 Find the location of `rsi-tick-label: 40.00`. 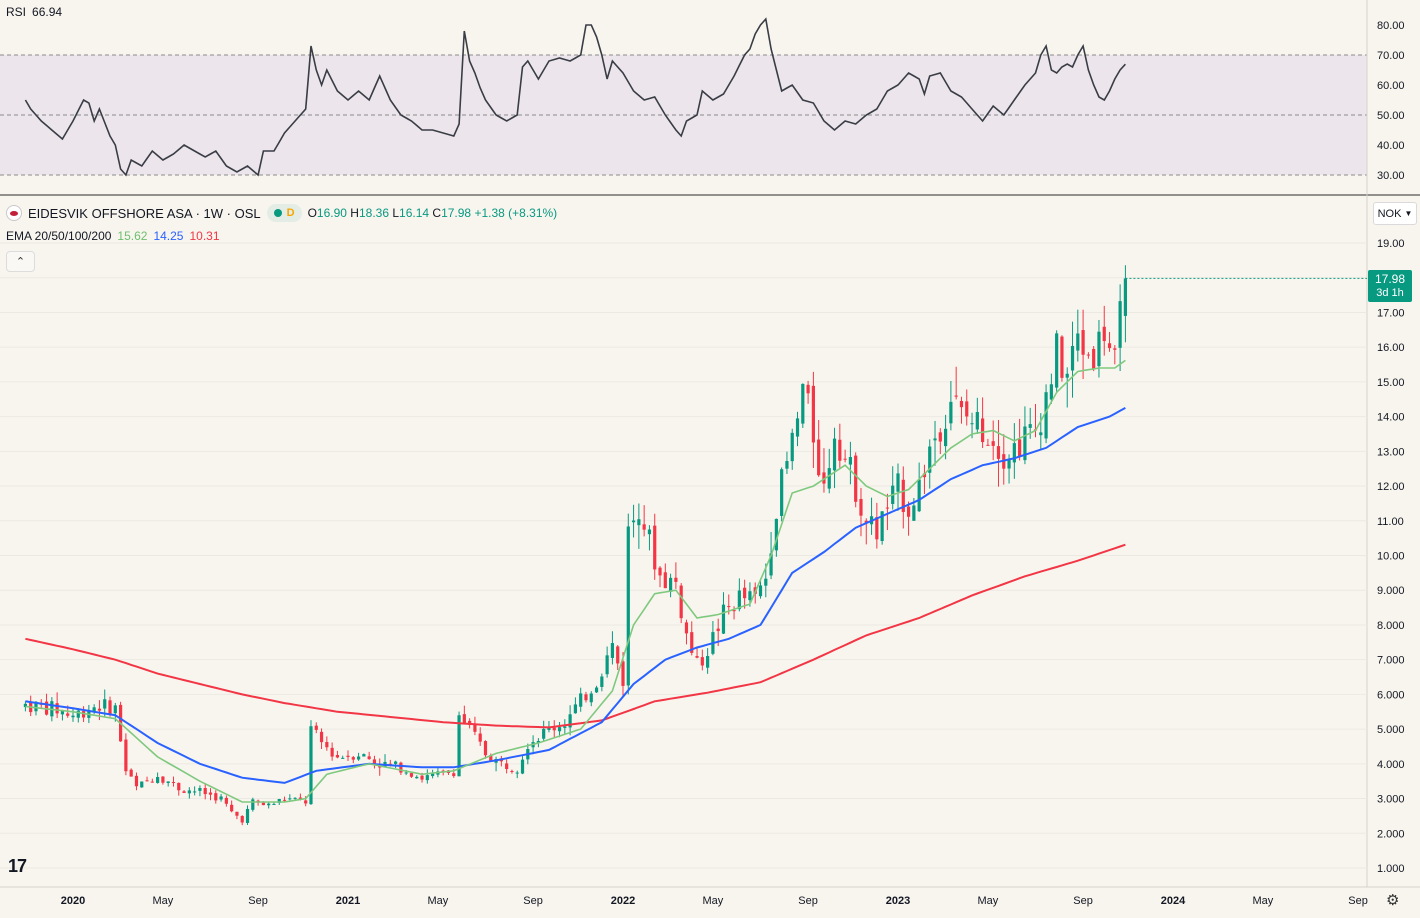

rsi-tick-label: 40.00 is located at coordinates (1391, 146).